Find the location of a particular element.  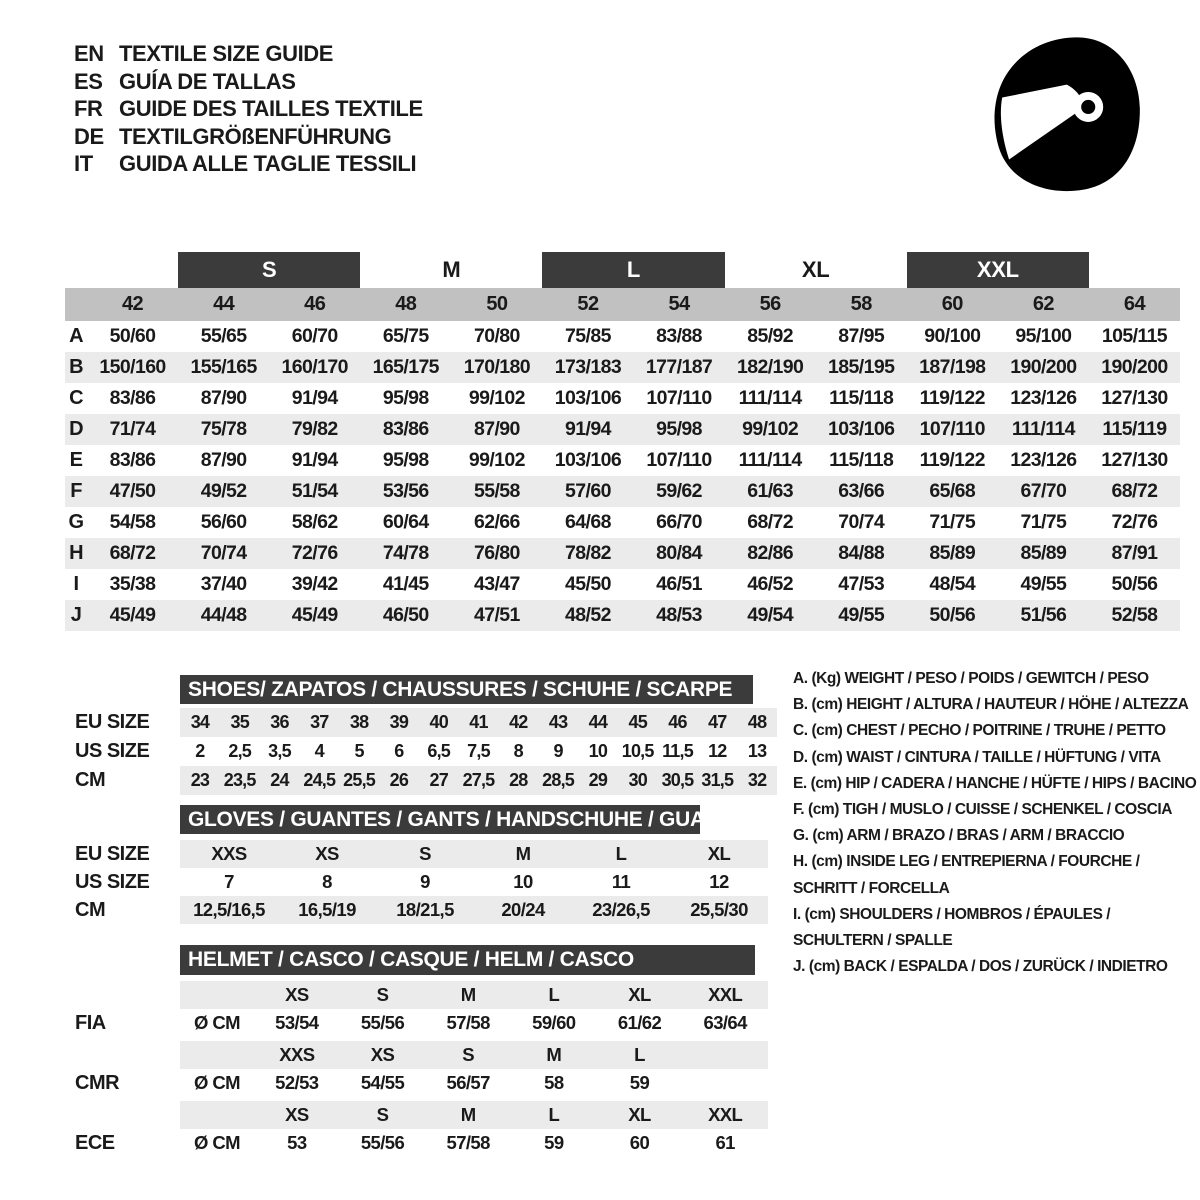

shoes-eu-value: 40 is located at coordinates (438, 722).